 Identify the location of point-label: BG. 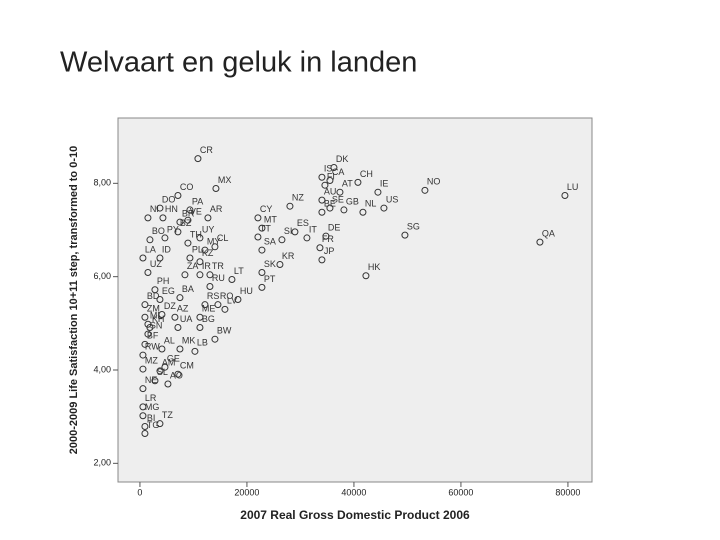
(208, 319).